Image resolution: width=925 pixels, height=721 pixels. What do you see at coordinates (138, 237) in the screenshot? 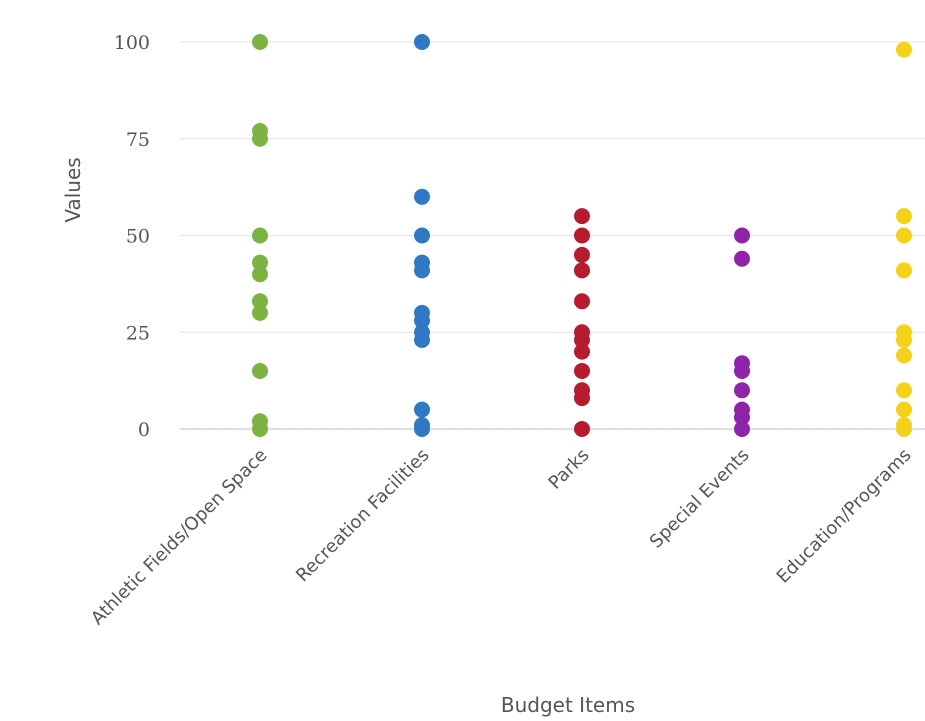
I see `y-tick-label: 50` at bounding box center [138, 237].